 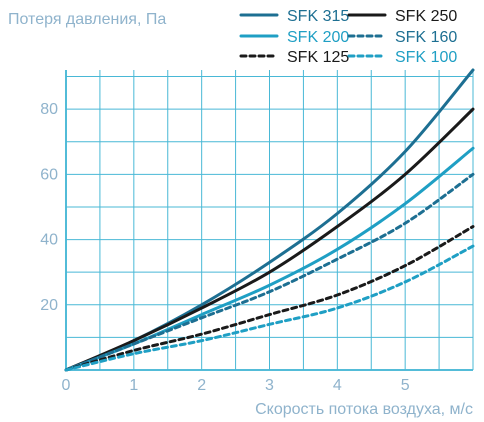 What do you see at coordinates (133, 385) in the screenshot?
I see `x-tick-label-1: 1` at bounding box center [133, 385].